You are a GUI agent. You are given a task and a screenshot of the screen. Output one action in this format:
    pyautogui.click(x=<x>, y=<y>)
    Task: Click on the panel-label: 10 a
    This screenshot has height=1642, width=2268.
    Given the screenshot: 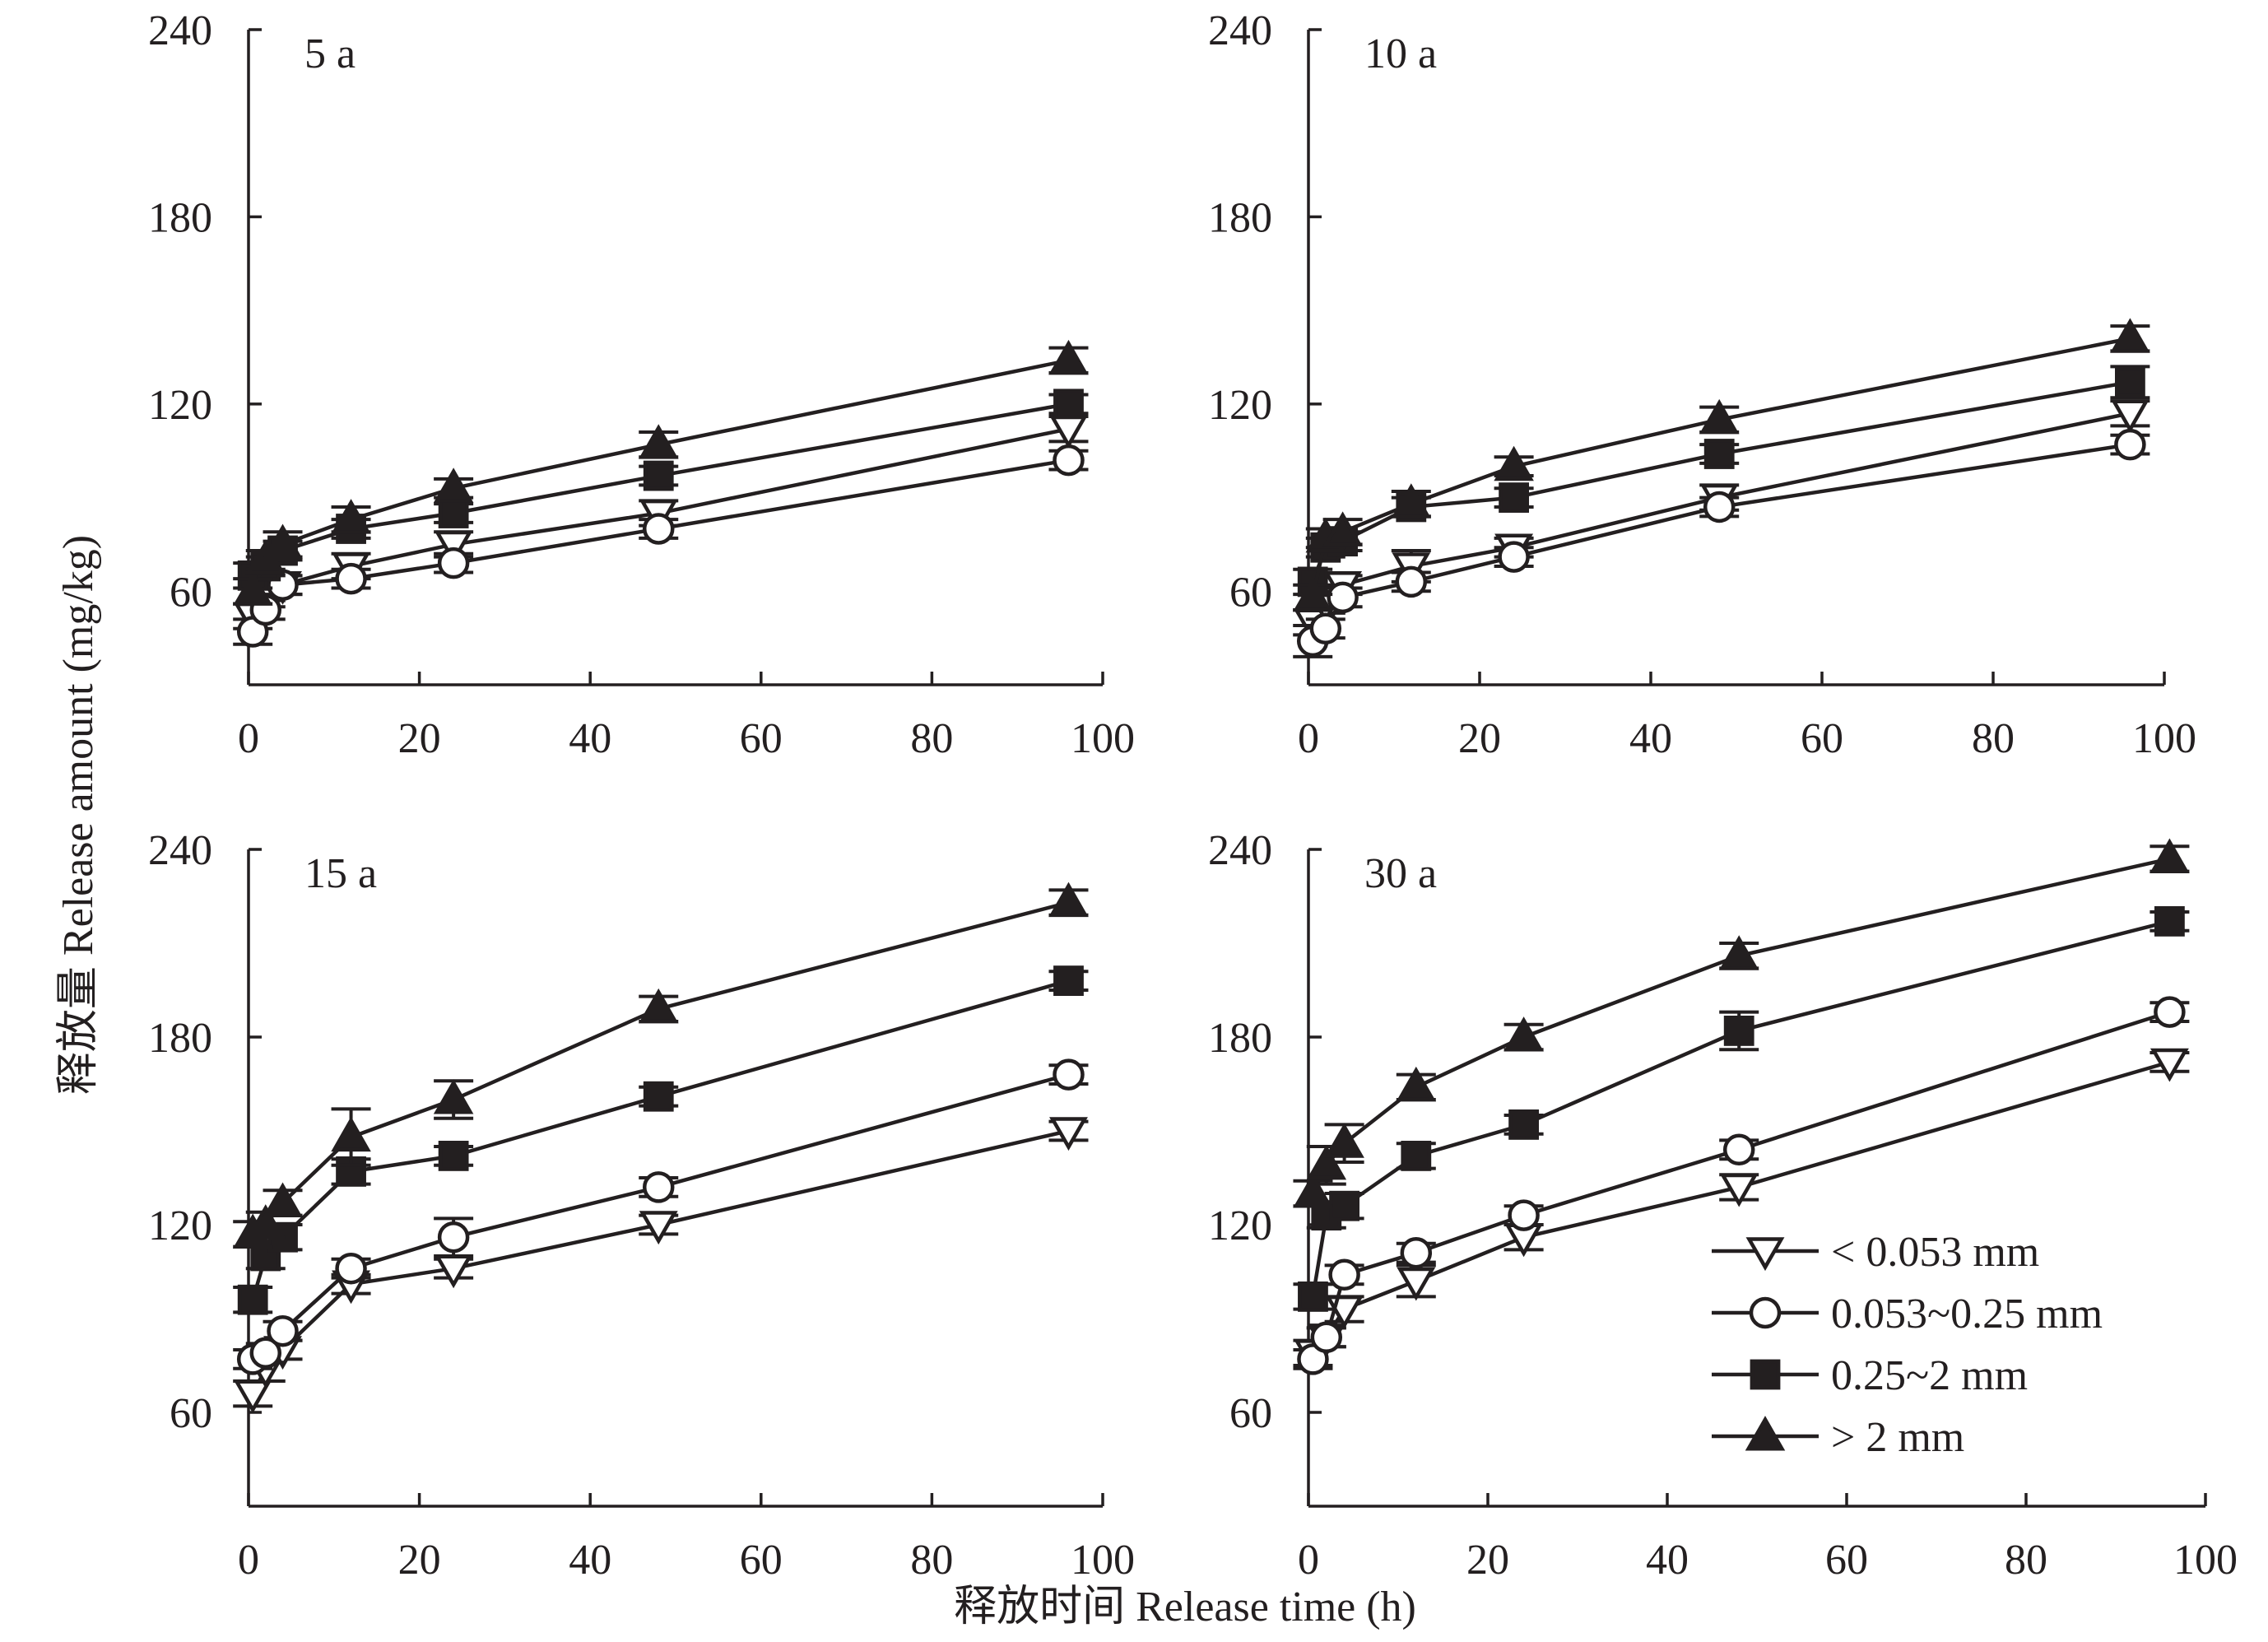 What is the action you would take?
    pyautogui.click(x=1401, y=54)
    